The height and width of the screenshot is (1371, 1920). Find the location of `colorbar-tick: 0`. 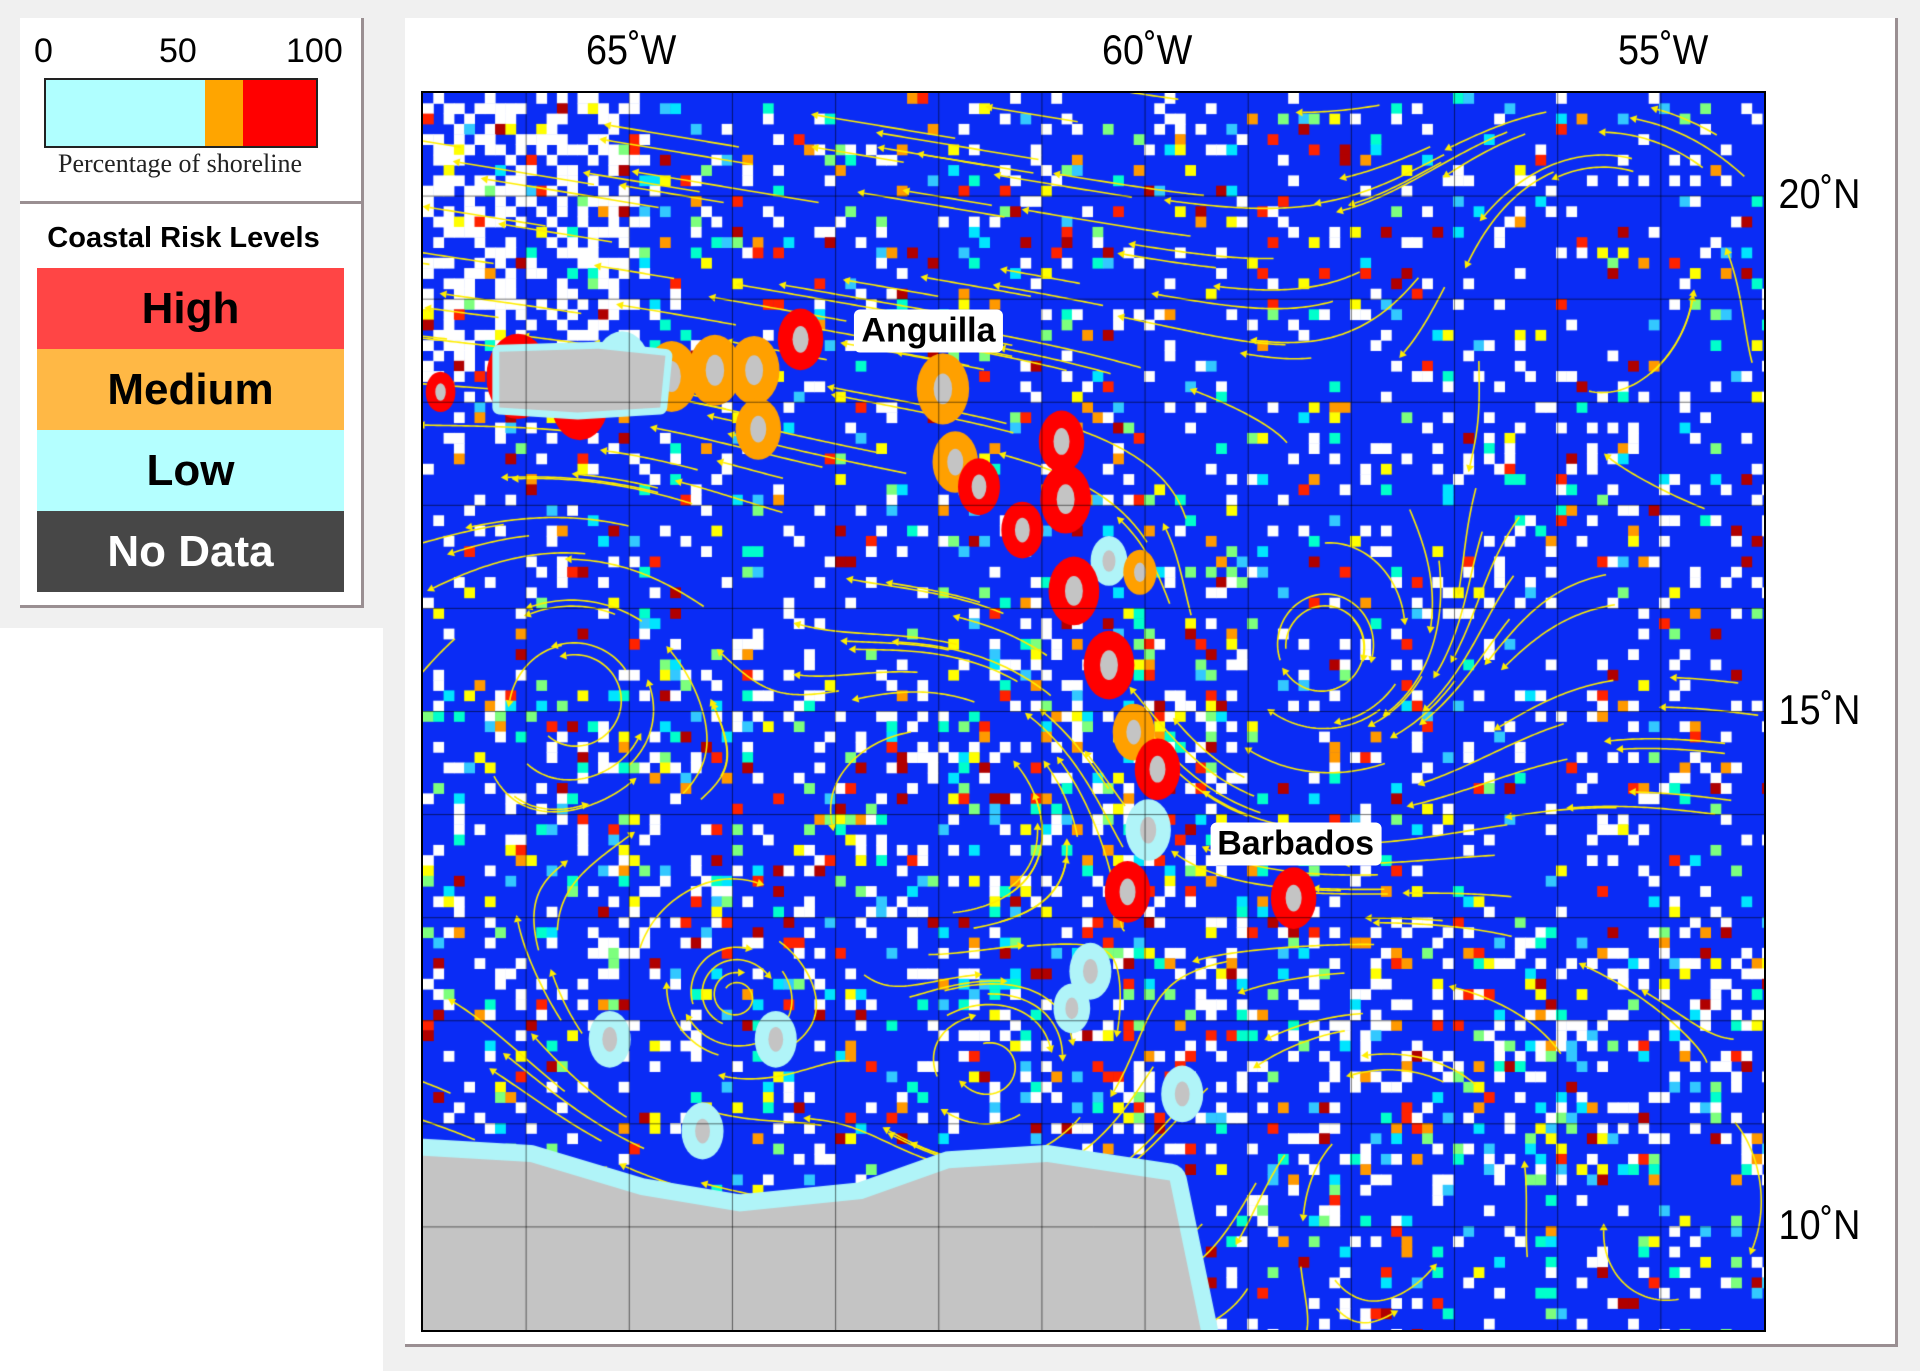

colorbar-tick: 0 is located at coordinates (43, 51).